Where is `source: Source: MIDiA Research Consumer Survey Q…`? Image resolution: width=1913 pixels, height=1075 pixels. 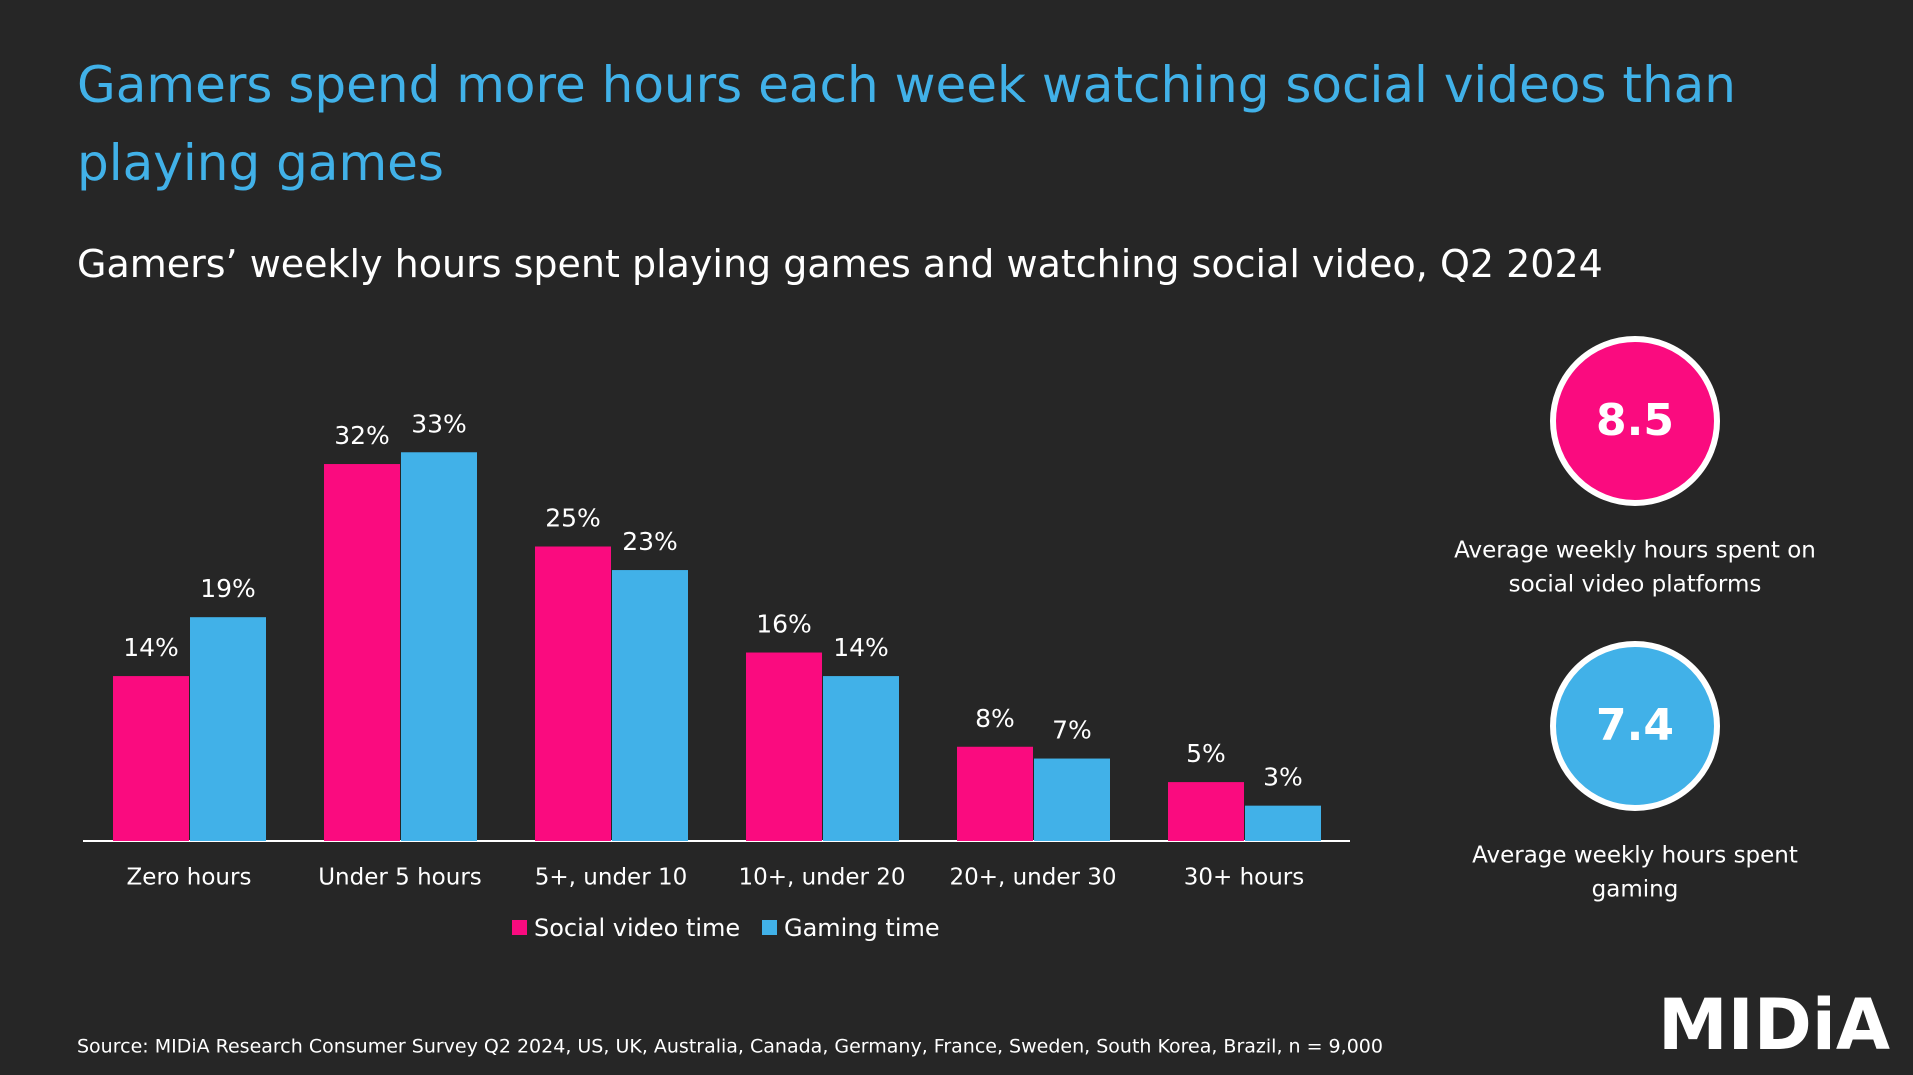 source: Source: MIDiA Research Consumer Survey Q… is located at coordinates (730, 1047).